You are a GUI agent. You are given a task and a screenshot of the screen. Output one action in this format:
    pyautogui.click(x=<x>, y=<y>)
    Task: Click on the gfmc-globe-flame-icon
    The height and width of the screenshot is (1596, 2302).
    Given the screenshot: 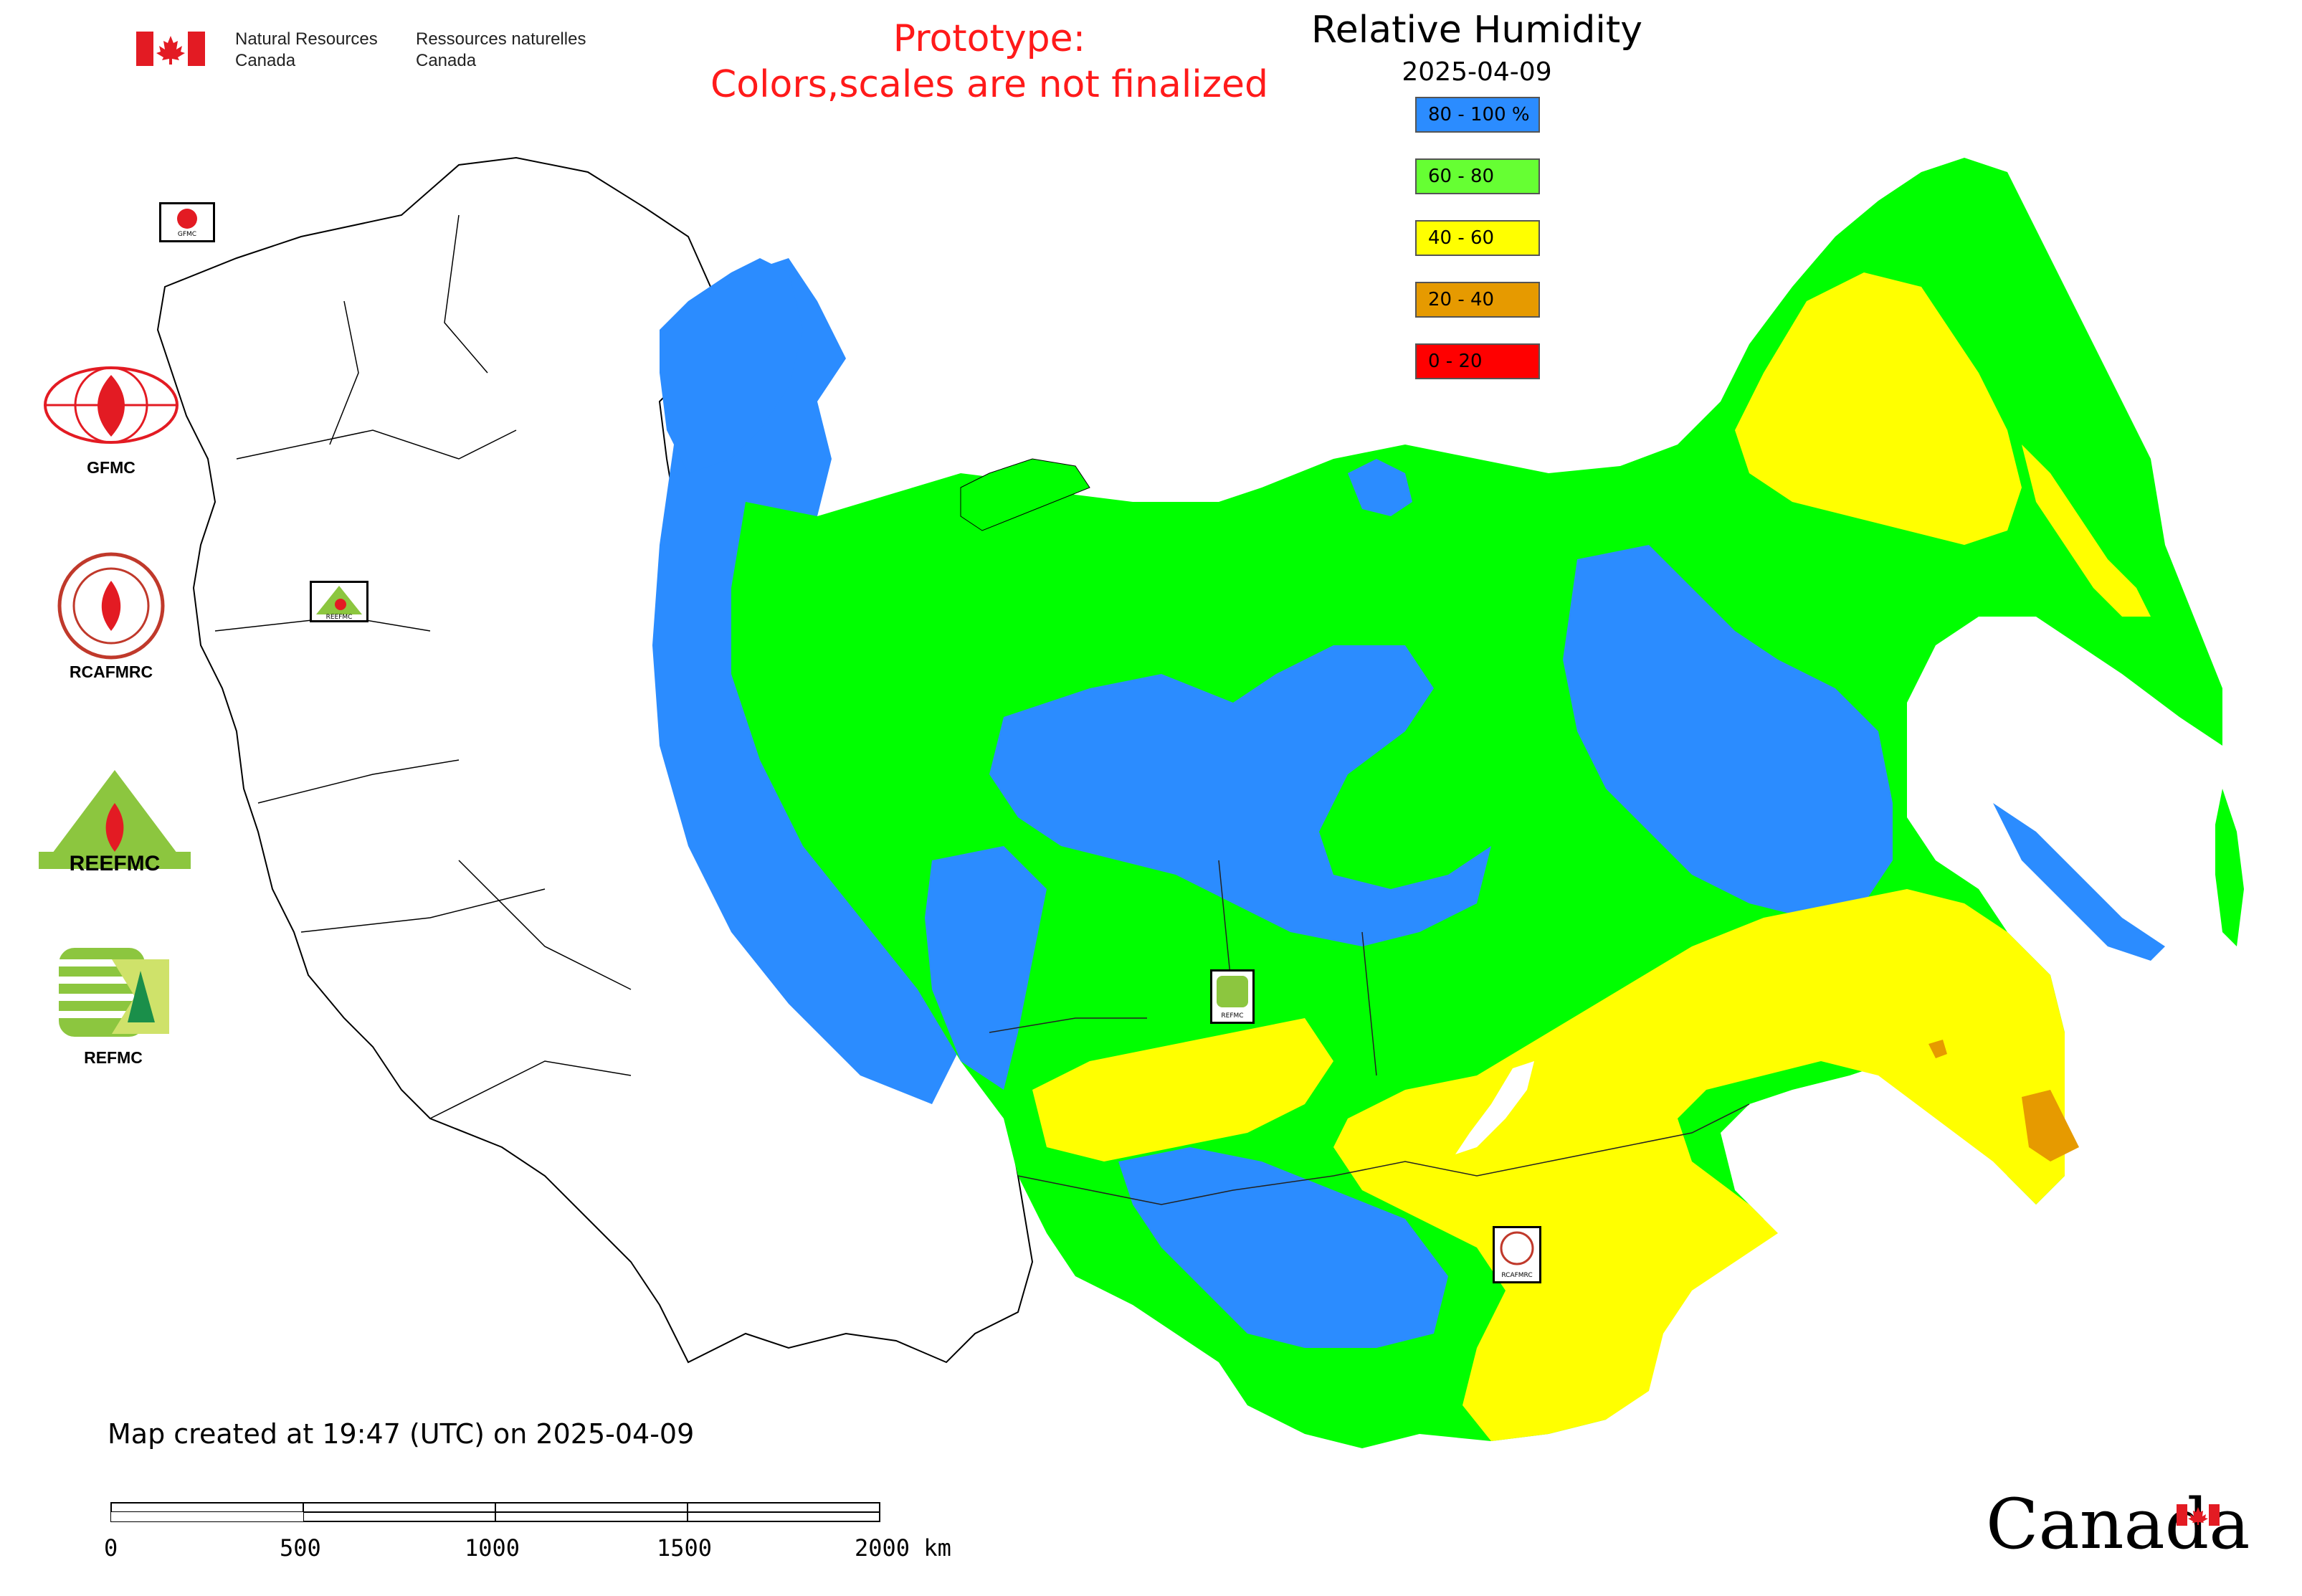 What is the action you would take?
    pyautogui.click(x=112, y=405)
    